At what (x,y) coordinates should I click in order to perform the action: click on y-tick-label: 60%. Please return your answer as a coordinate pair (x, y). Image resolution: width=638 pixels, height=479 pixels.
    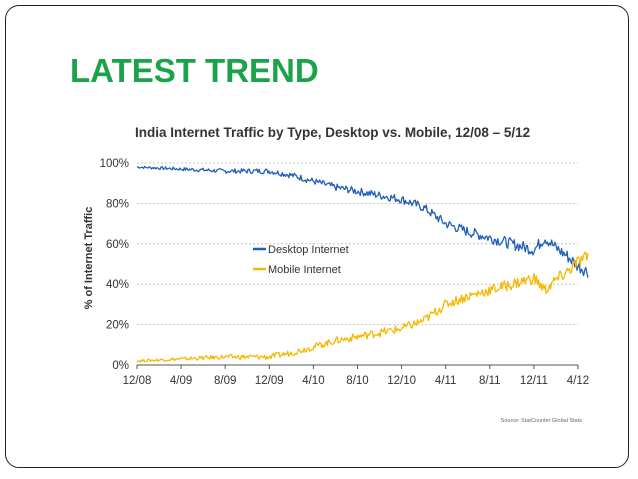
    Looking at the image, I should click on (117, 245).